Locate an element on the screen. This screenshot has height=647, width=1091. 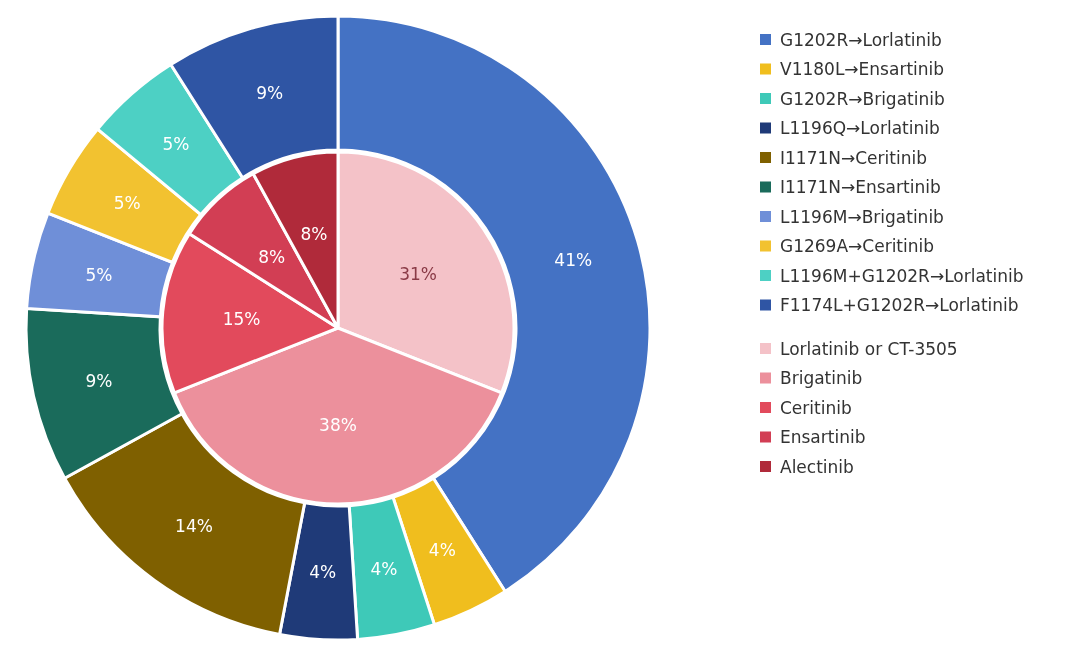
data-label: 41% is located at coordinates (573, 259).